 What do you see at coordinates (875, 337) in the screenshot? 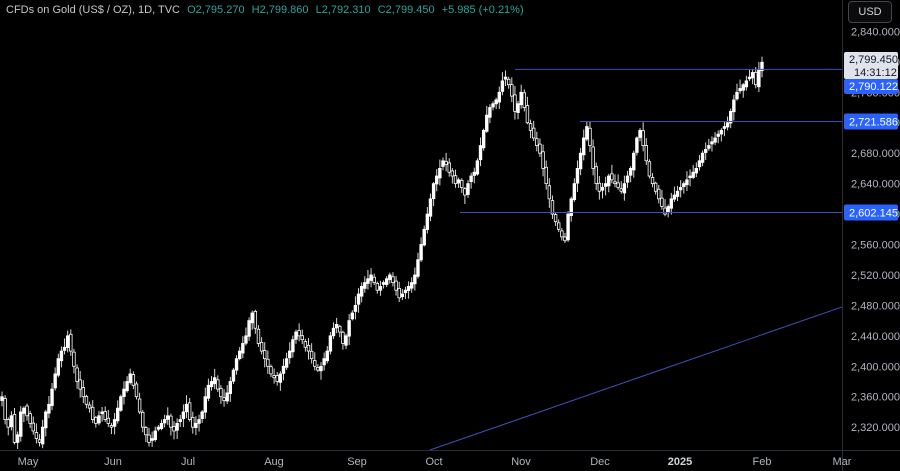
I see `y-tick-label: 2,440.000` at bounding box center [875, 337].